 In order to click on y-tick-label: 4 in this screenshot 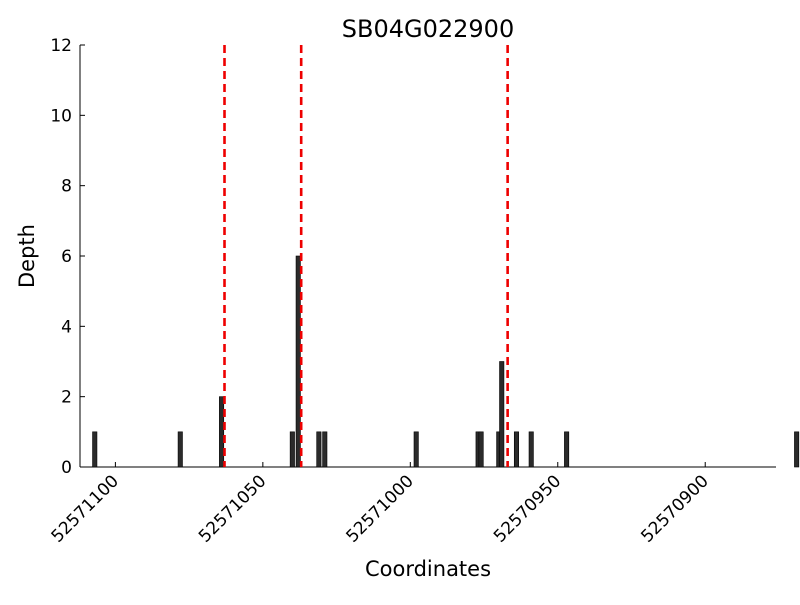, I will do `click(66, 327)`.